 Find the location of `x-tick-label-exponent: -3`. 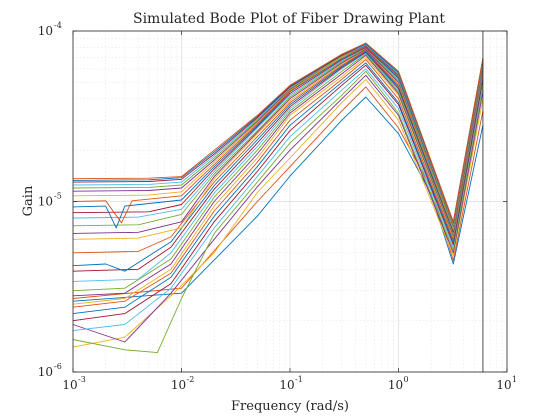

x-tick-label-exponent: -3 is located at coordinates (82, 379).